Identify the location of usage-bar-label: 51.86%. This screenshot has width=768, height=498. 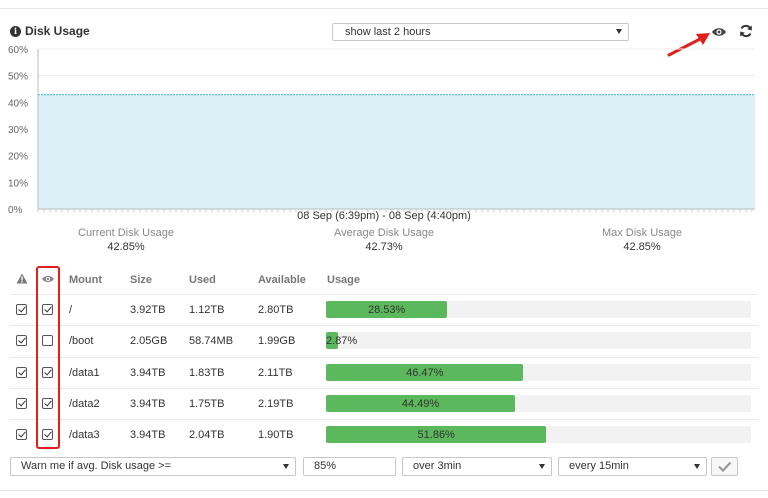
(436, 435).